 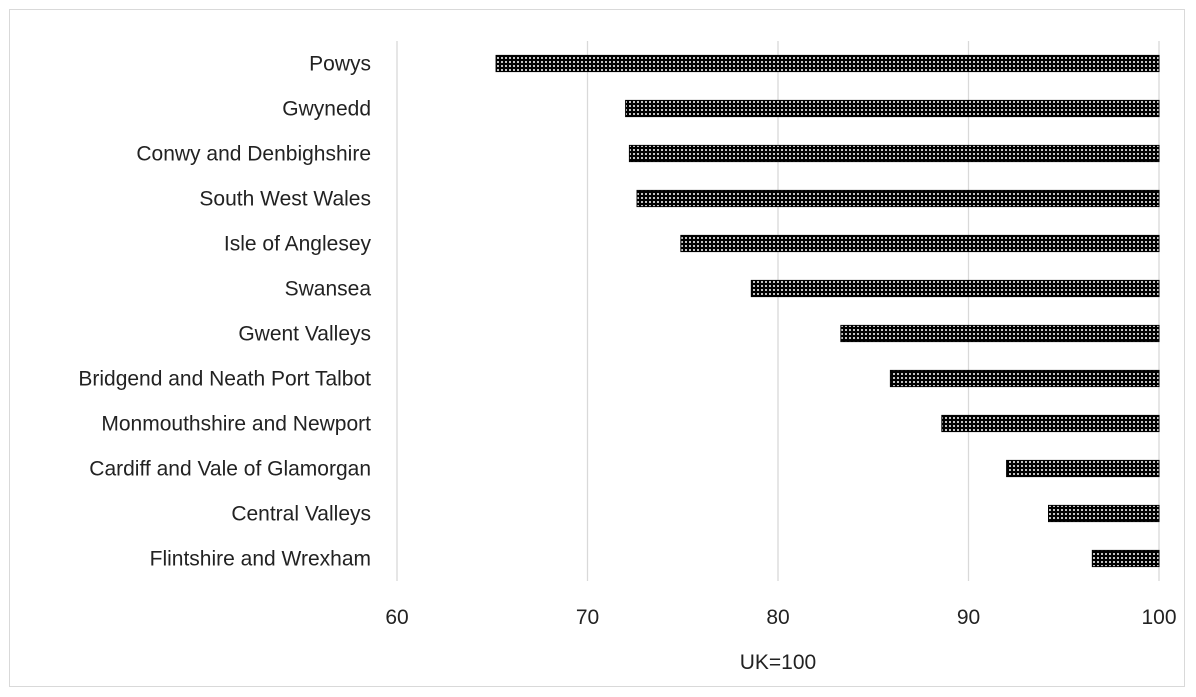 I want to click on category-label: Monmouthshire and Newport, so click(x=236, y=424).